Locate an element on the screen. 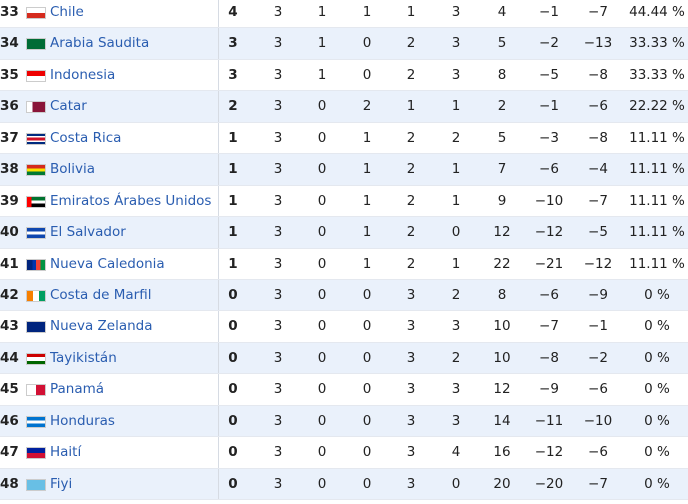 This screenshot has height=504, width=688. table-row: 45 Panamá 0 3 0 0 3 3 12 −9 −6 0 % is located at coordinates (344, 390).